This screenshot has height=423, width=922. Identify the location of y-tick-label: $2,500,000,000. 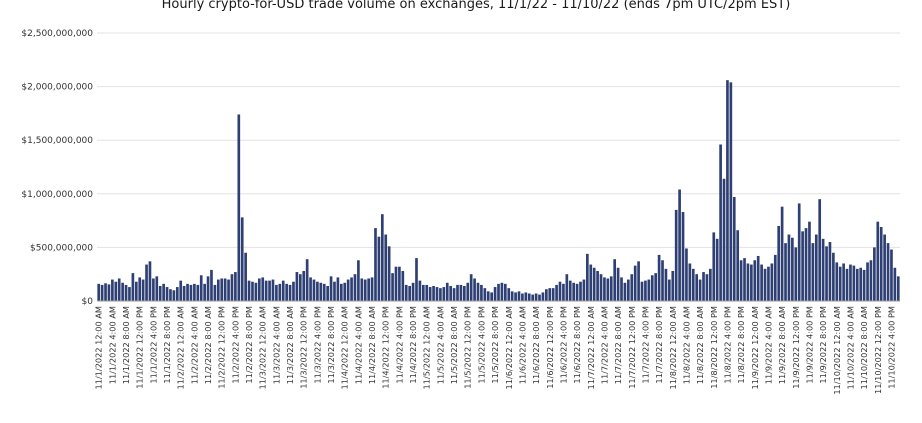
(57, 34).